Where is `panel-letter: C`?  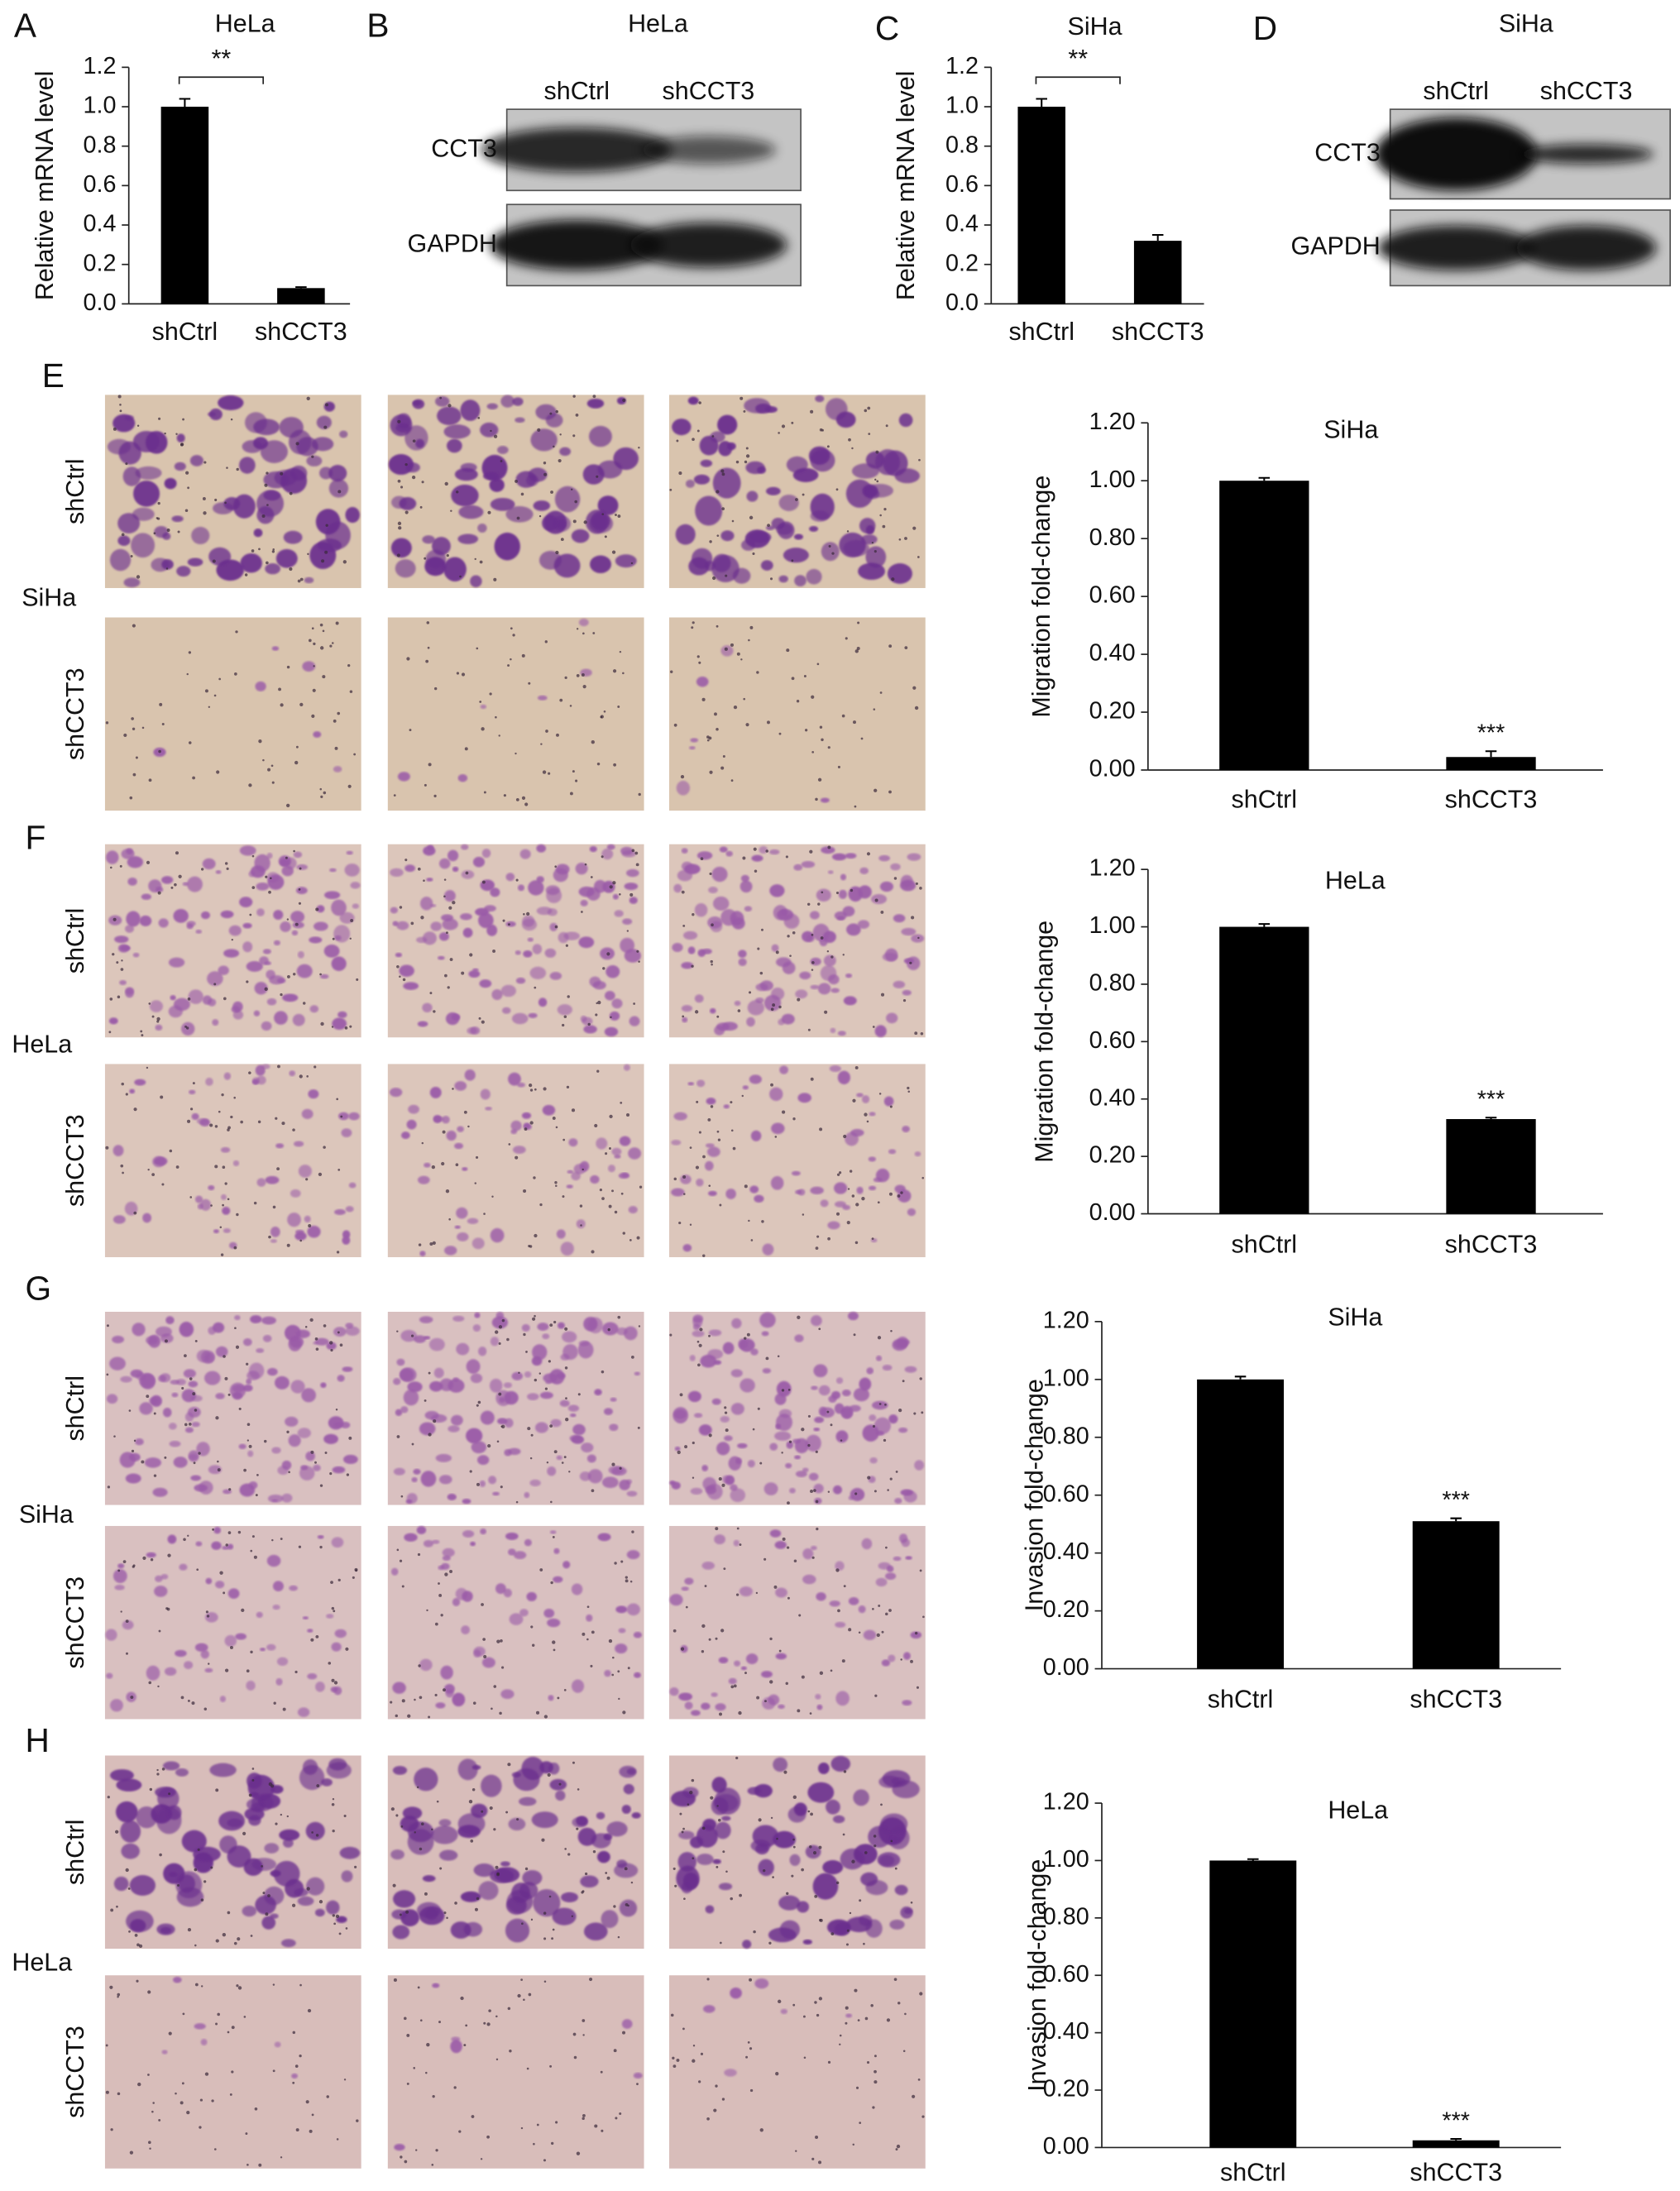
panel-letter: C is located at coordinates (887, 28).